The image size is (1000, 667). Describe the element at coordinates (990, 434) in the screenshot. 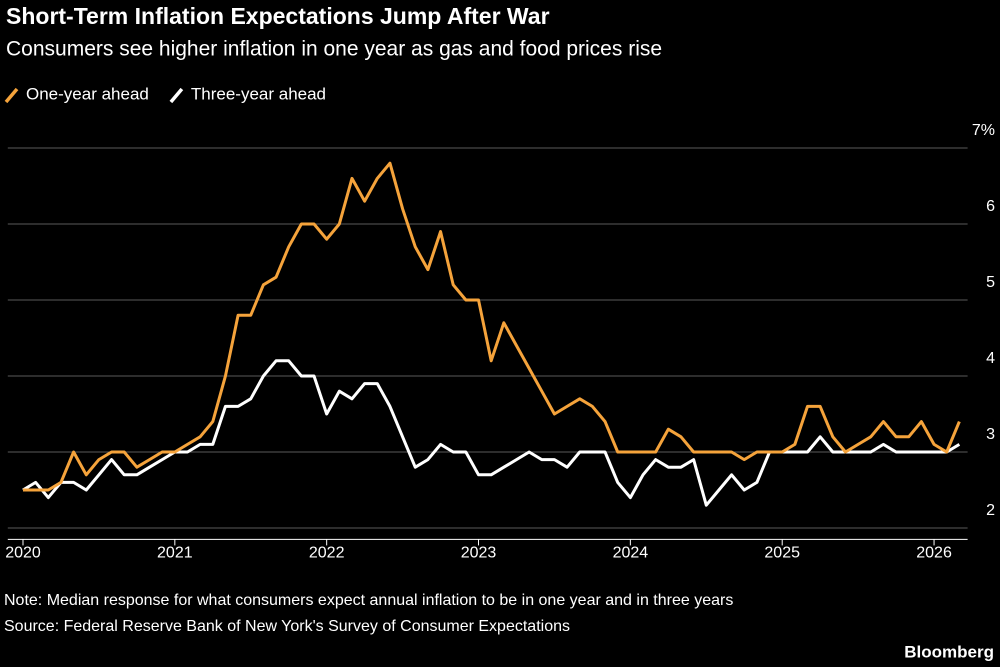

I see `y-tick-label: 3` at that location.